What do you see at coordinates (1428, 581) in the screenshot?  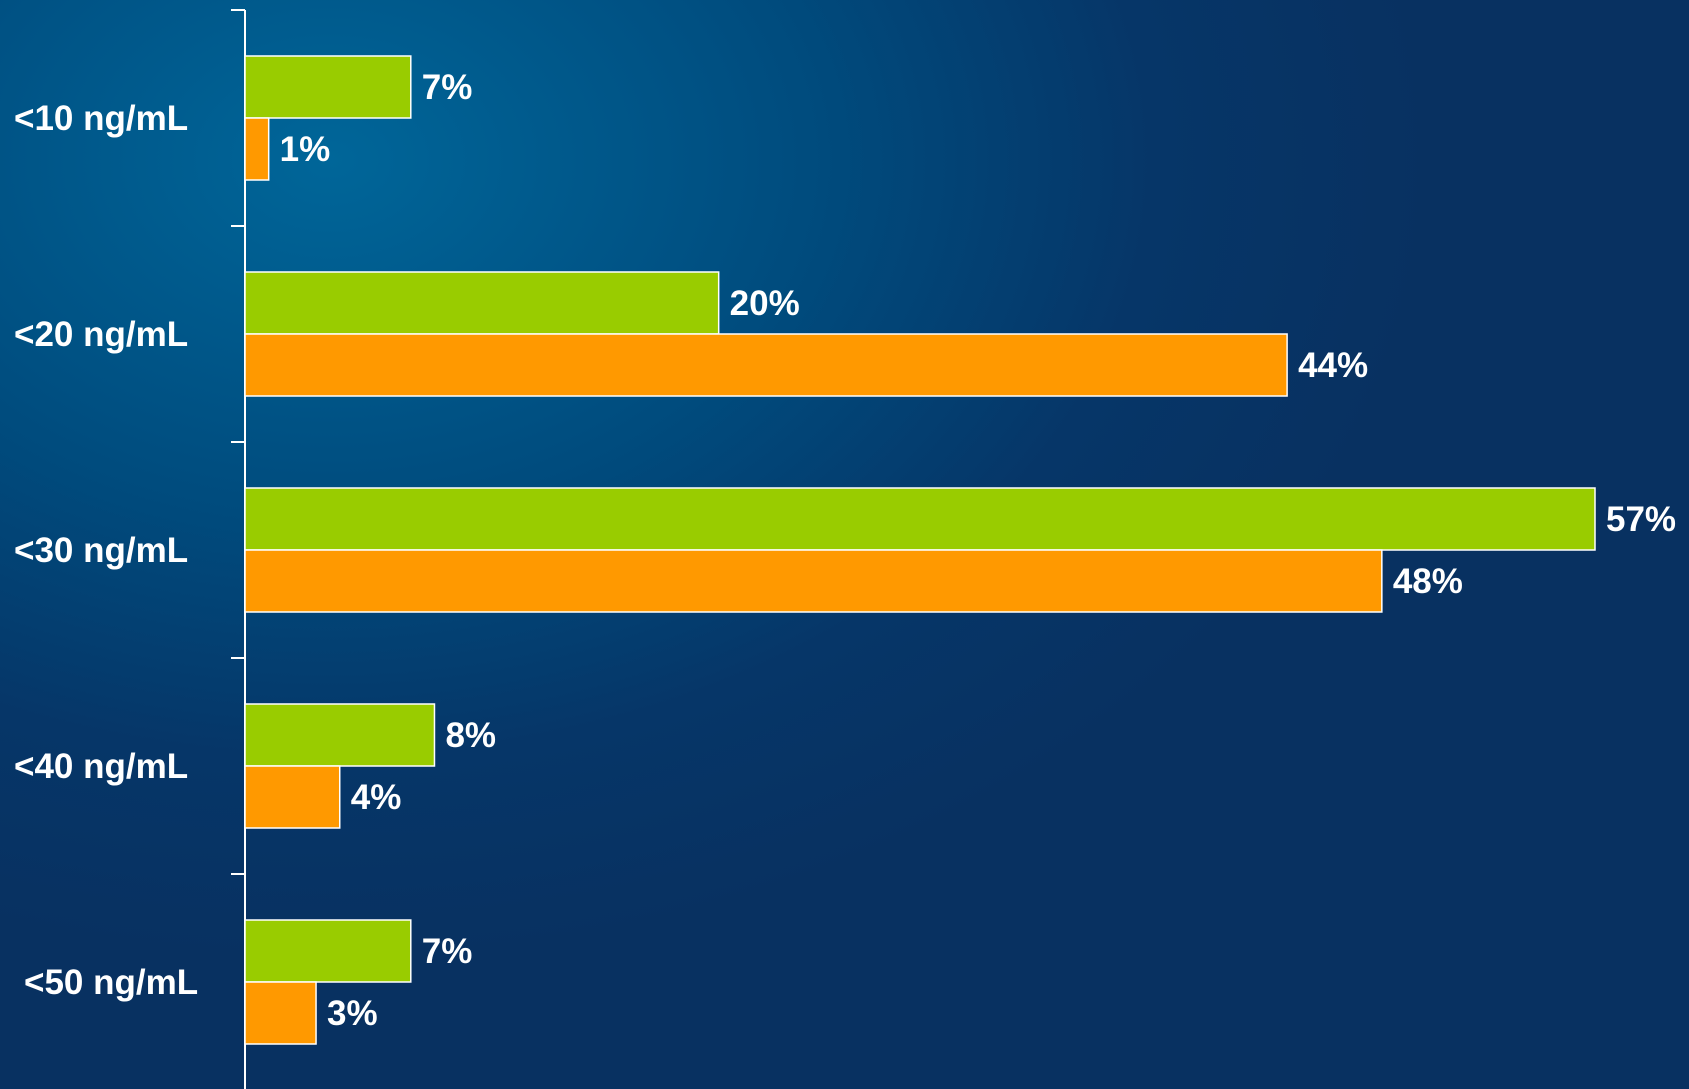 I see `data-label: 48%` at bounding box center [1428, 581].